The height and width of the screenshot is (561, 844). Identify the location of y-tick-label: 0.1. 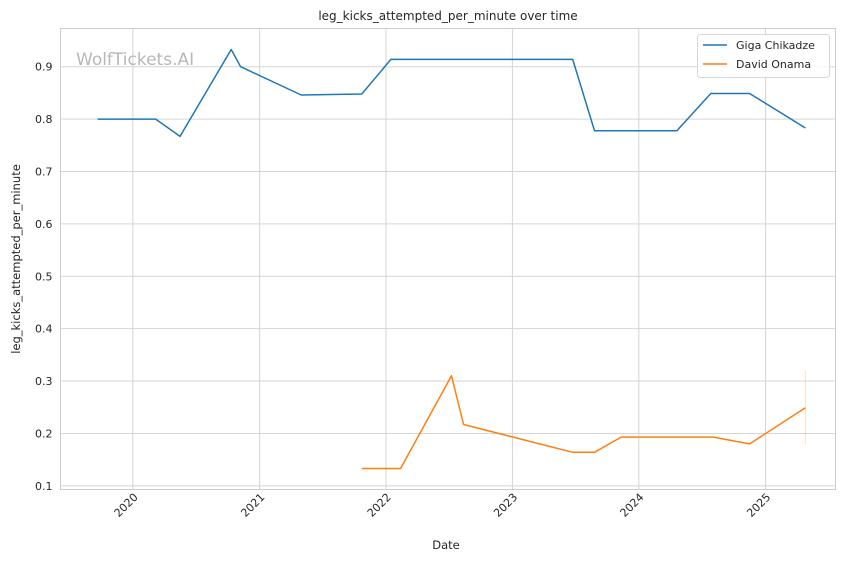
(44, 486).